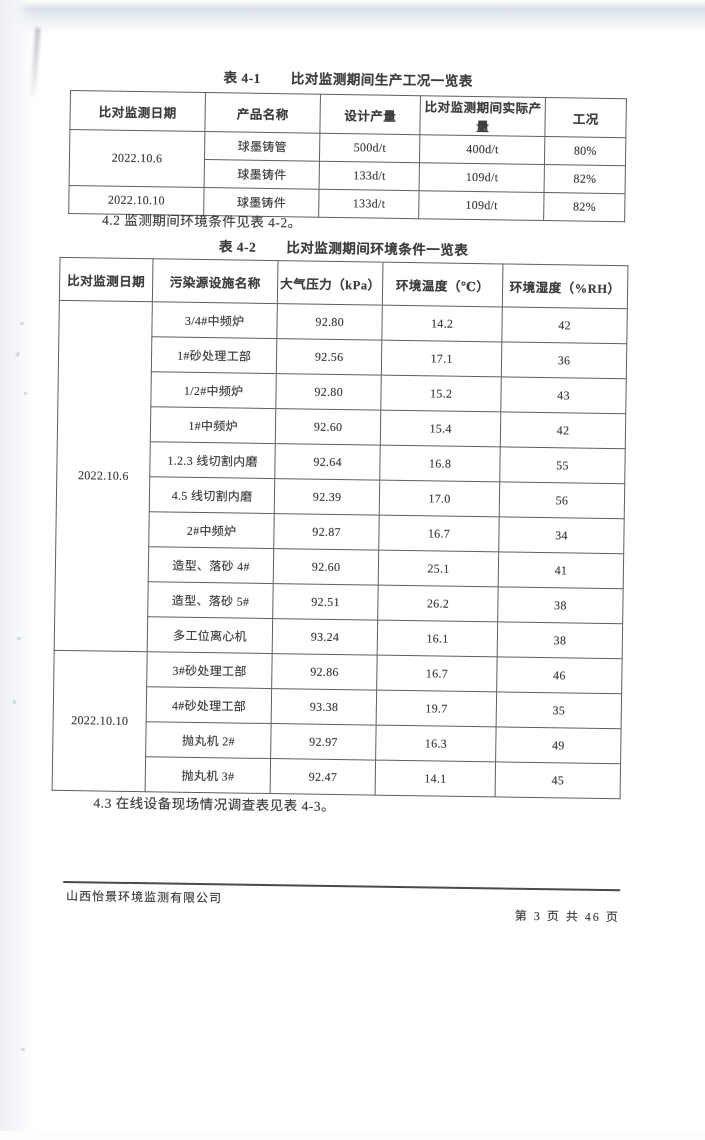 This screenshot has width=705, height=1140. Describe the element at coordinates (212, 495) in the screenshot. I see `table-cell: 4.5 线切割内磨` at that location.